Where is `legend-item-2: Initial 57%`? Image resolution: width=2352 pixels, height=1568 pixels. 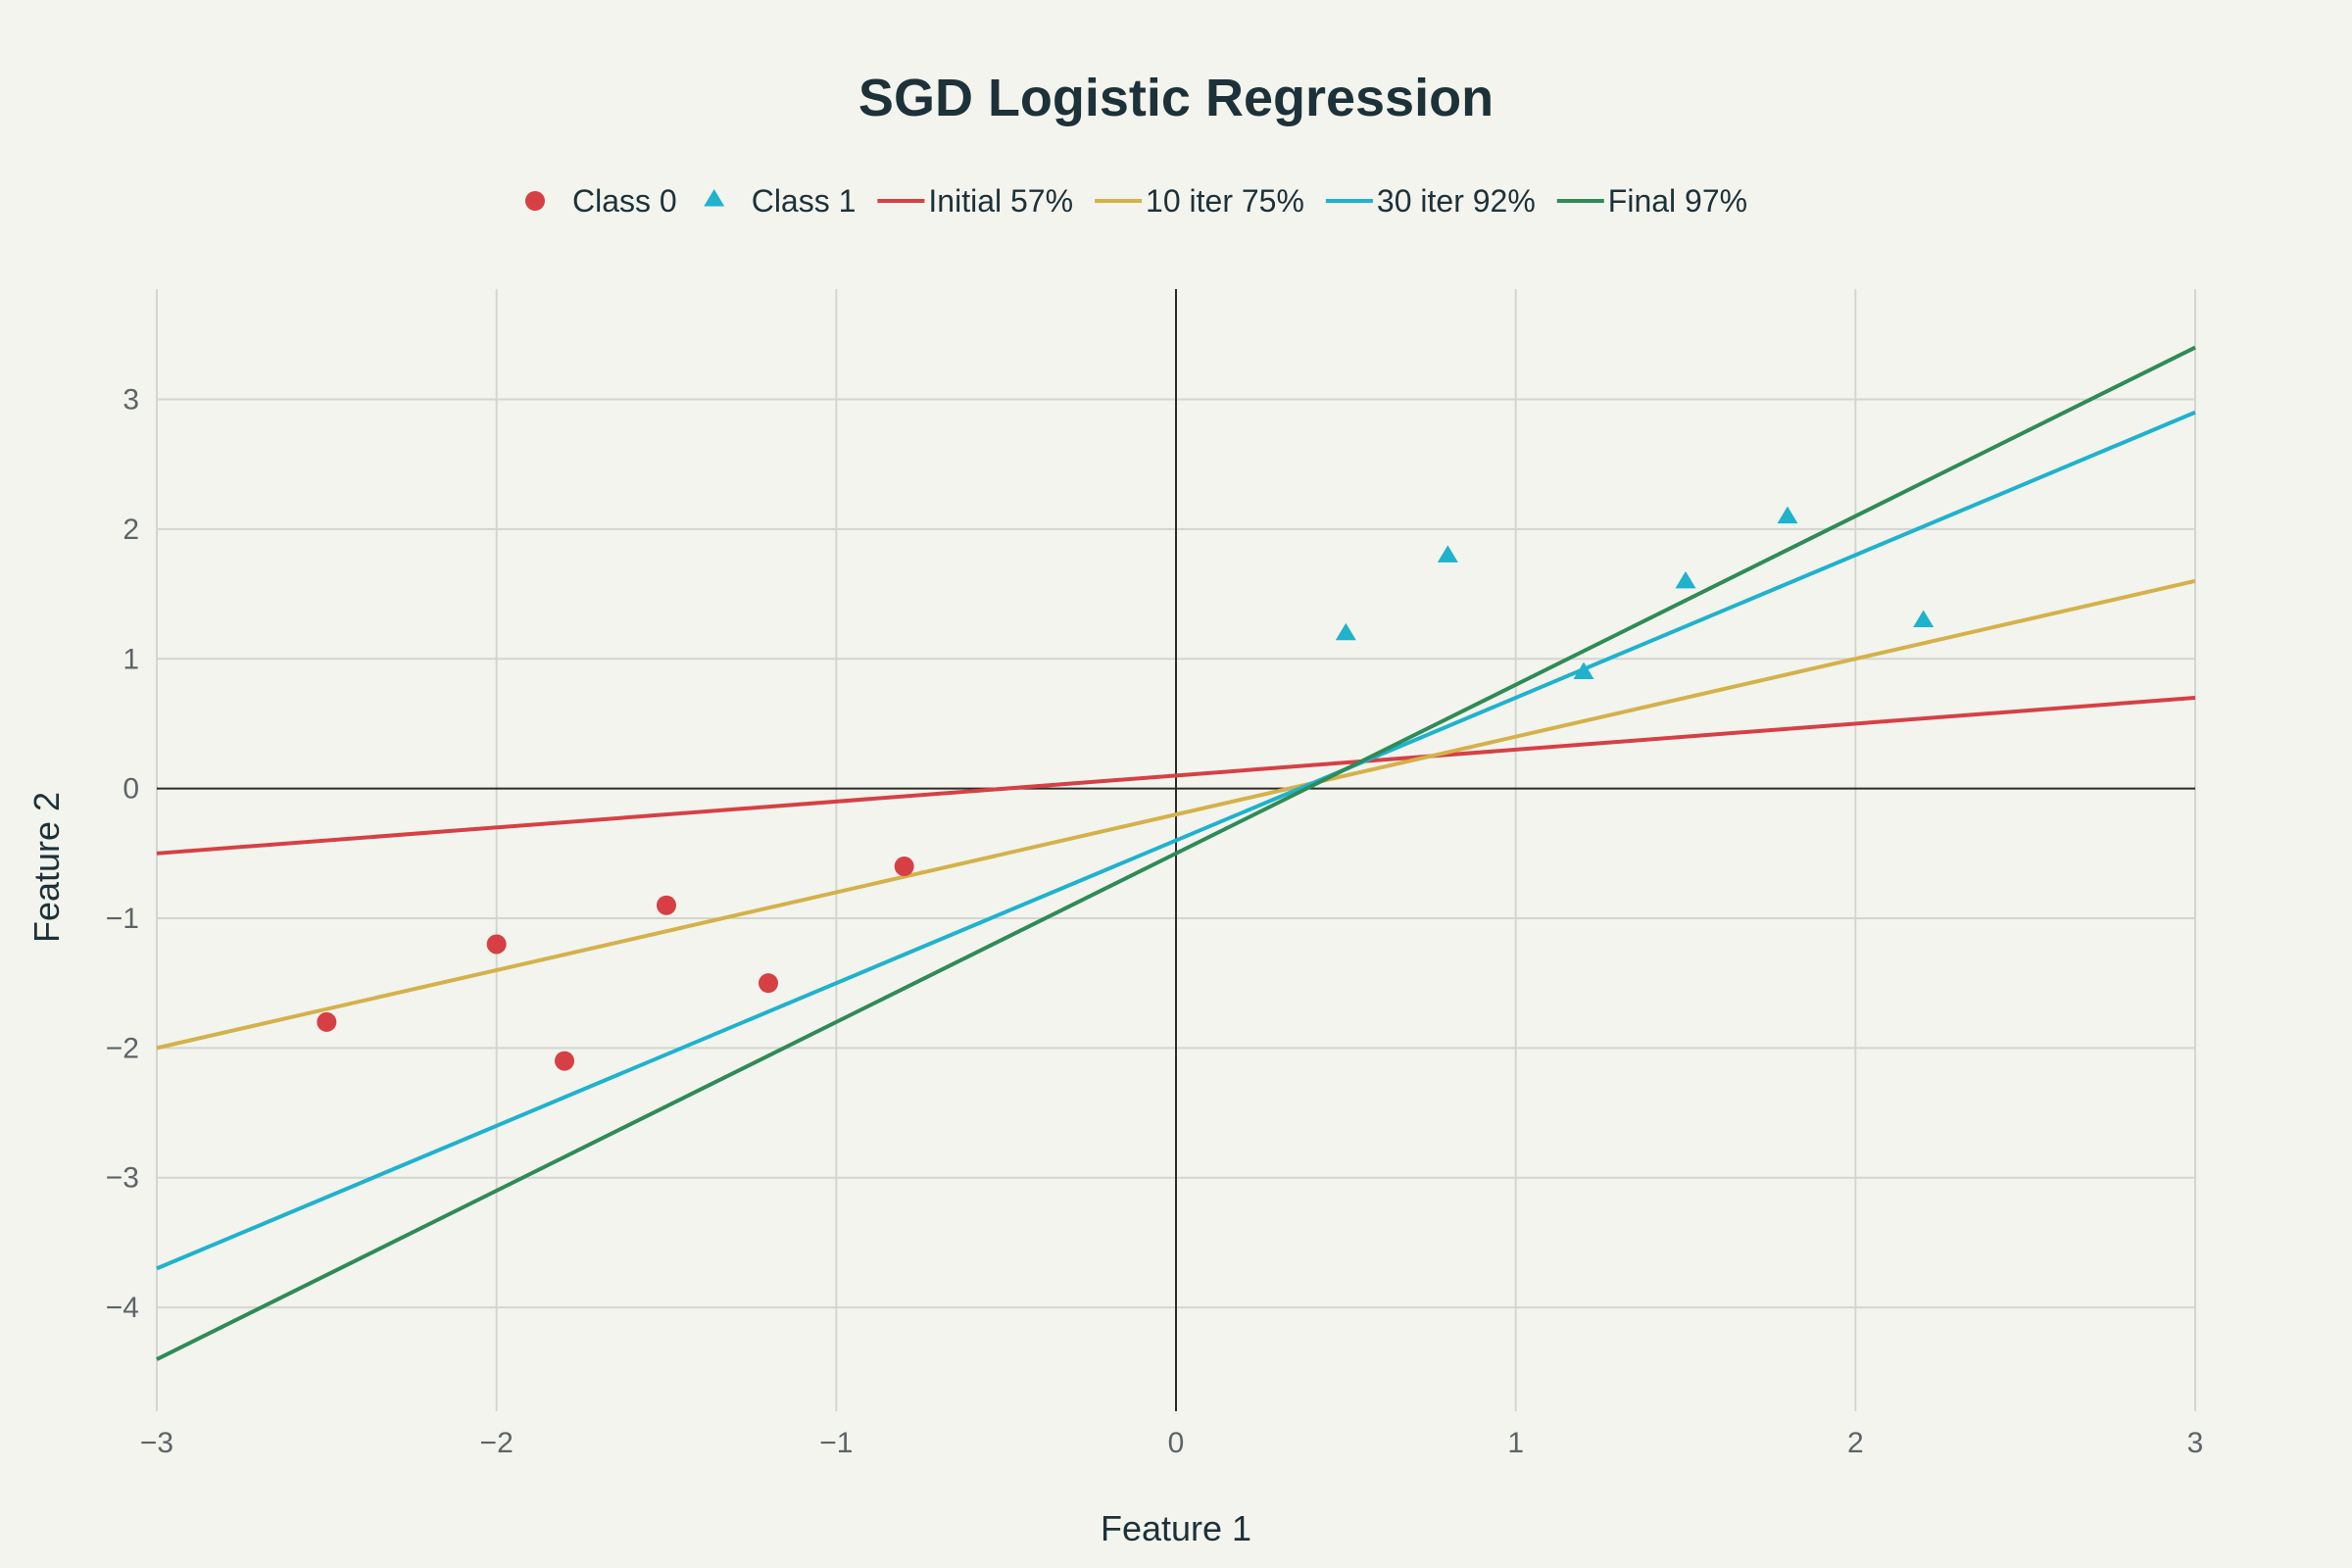 legend-item-2: Initial 57% is located at coordinates (975, 201).